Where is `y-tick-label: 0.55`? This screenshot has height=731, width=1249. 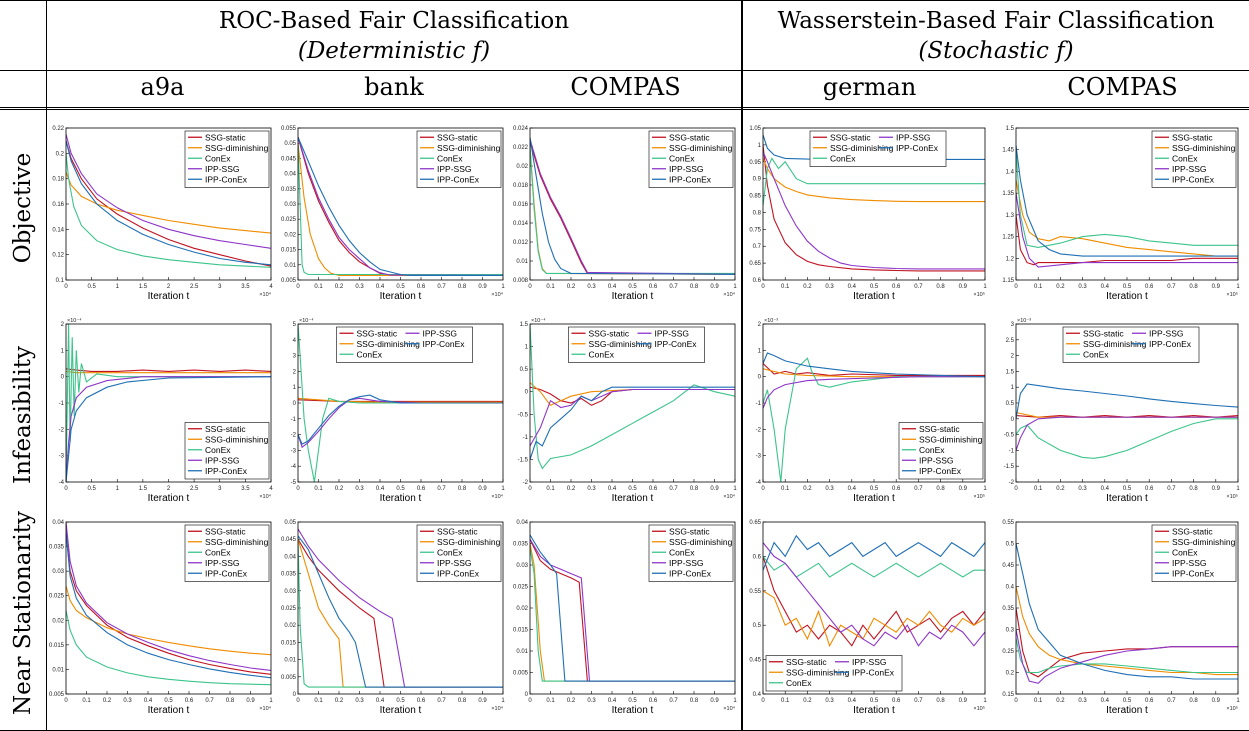 y-tick-label: 0.55 is located at coordinates (1008, 523).